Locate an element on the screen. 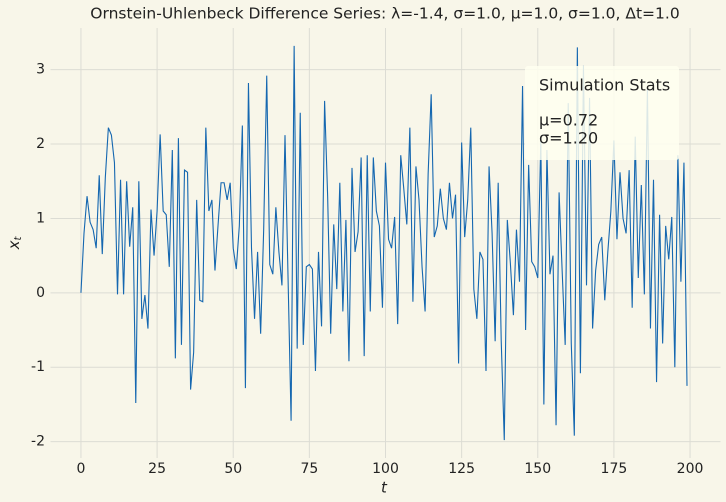 This screenshot has height=502, width=726. stats-line: μ=0.72 is located at coordinates (568, 120).